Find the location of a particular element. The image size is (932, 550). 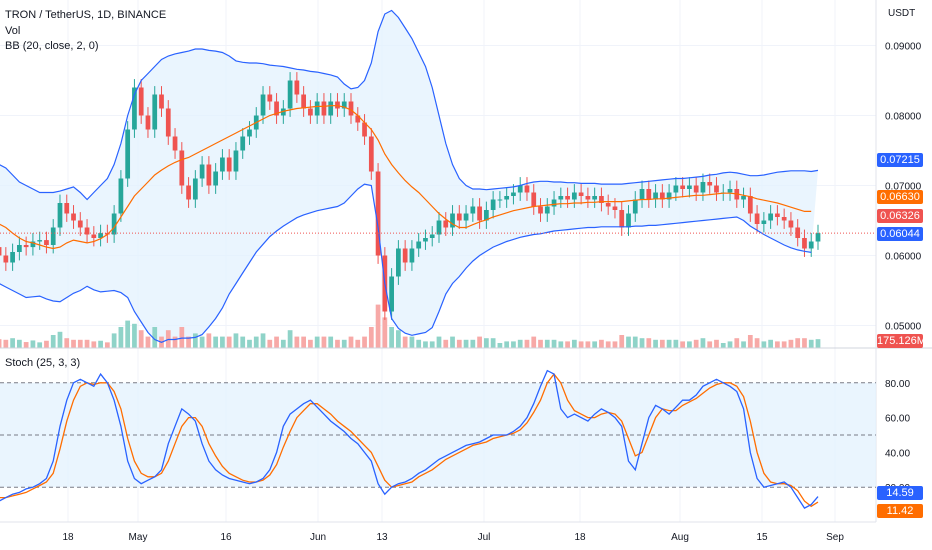

stoch-k-badge: 14.59 is located at coordinates (900, 493).